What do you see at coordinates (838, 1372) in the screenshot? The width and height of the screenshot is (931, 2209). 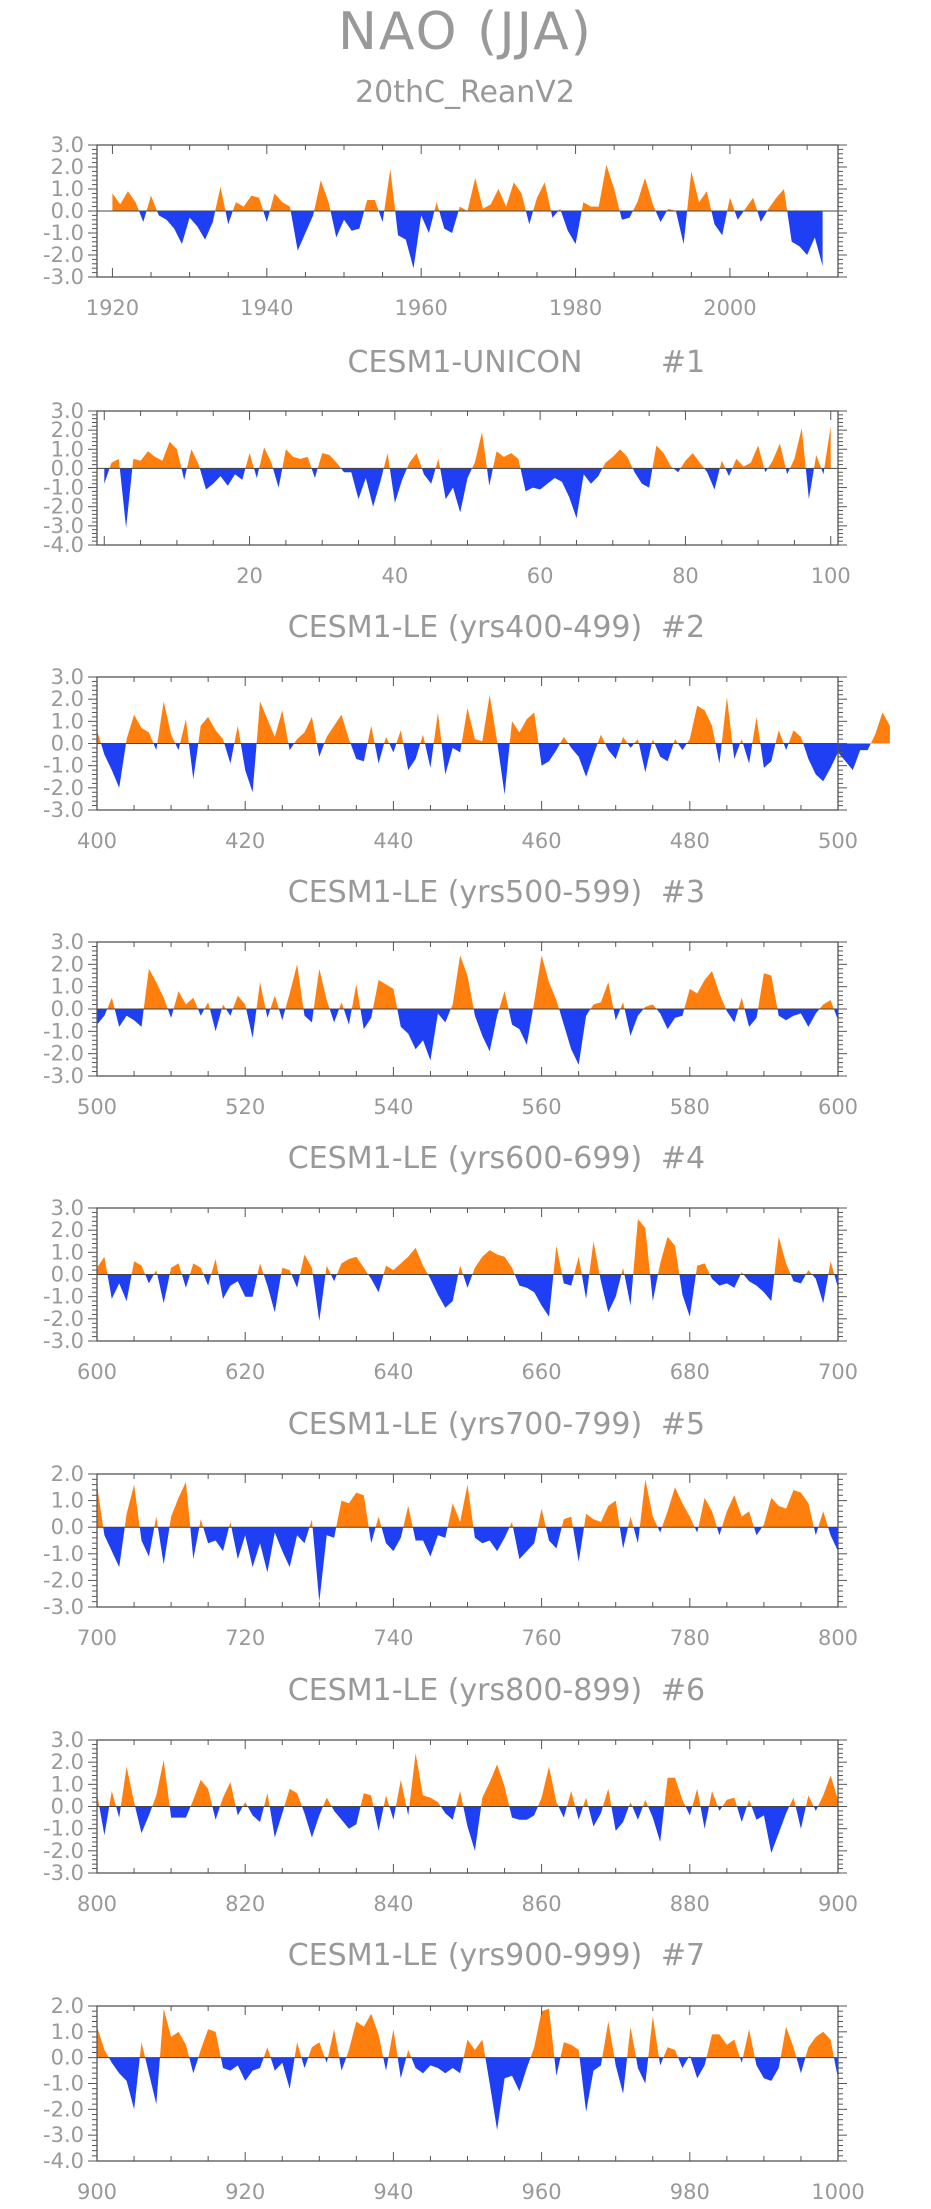 I see `x-tick-label: 700` at bounding box center [838, 1372].